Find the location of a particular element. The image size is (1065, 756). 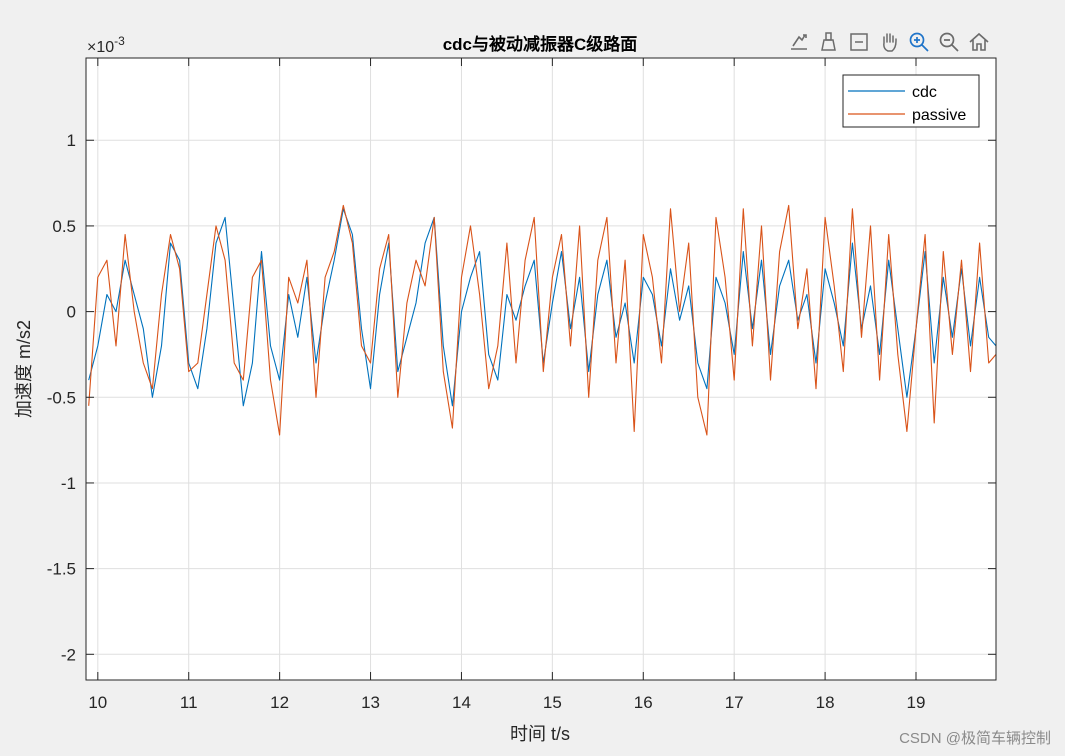

y-exponent-label: ×10⁻³ is located at coordinates (106, 45).